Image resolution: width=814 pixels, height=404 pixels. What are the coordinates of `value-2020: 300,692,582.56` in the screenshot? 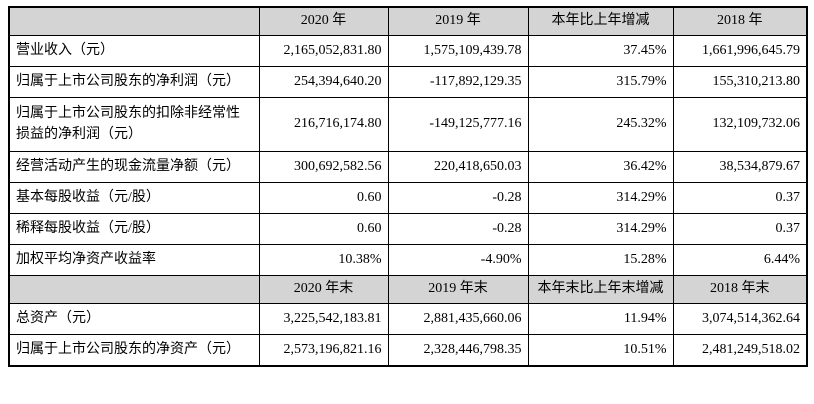 It's located at (323, 167).